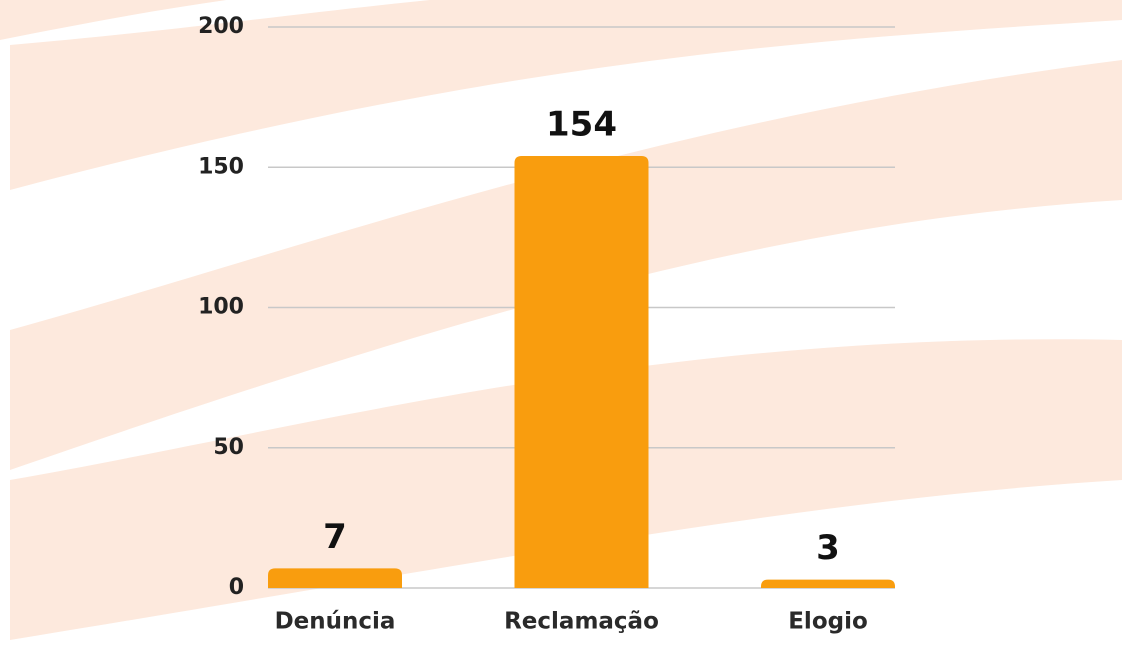 The height and width of the screenshot is (660, 1122). What do you see at coordinates (221, 307) in the screenshot?
I see `y-tick-label: 100` at bounding box center [221, 307].